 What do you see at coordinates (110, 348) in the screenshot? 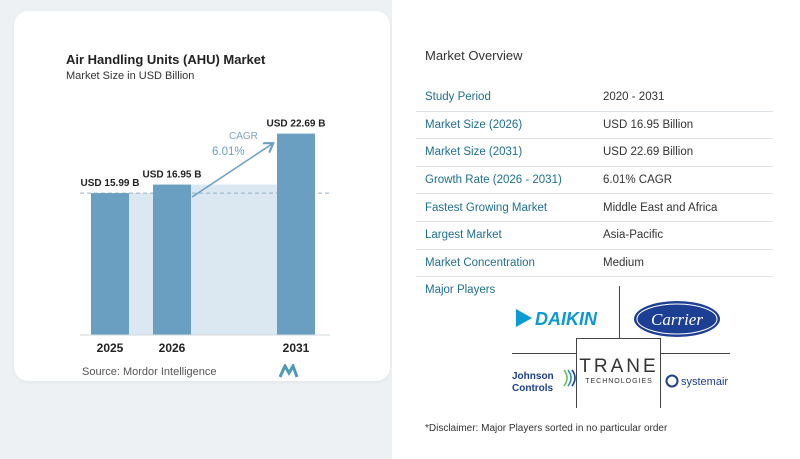
I see `category-label: 2025` at bounding box center [110, 348].